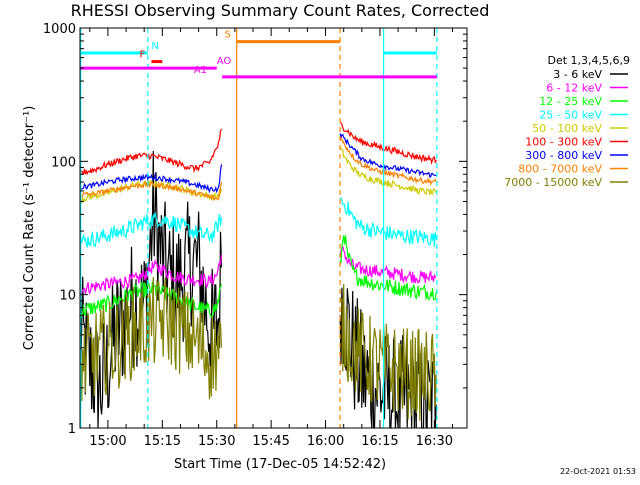  What do you see at coordinates (379, 441) in the screenshot?
I see `x-tick-label: 16:15` at bounding box center [379, 441].